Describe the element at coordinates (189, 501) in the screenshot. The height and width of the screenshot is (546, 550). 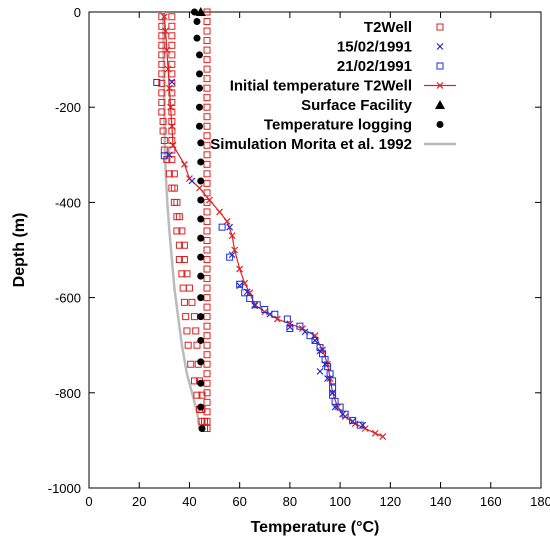
I see `x-tick-label: 40` at that location.